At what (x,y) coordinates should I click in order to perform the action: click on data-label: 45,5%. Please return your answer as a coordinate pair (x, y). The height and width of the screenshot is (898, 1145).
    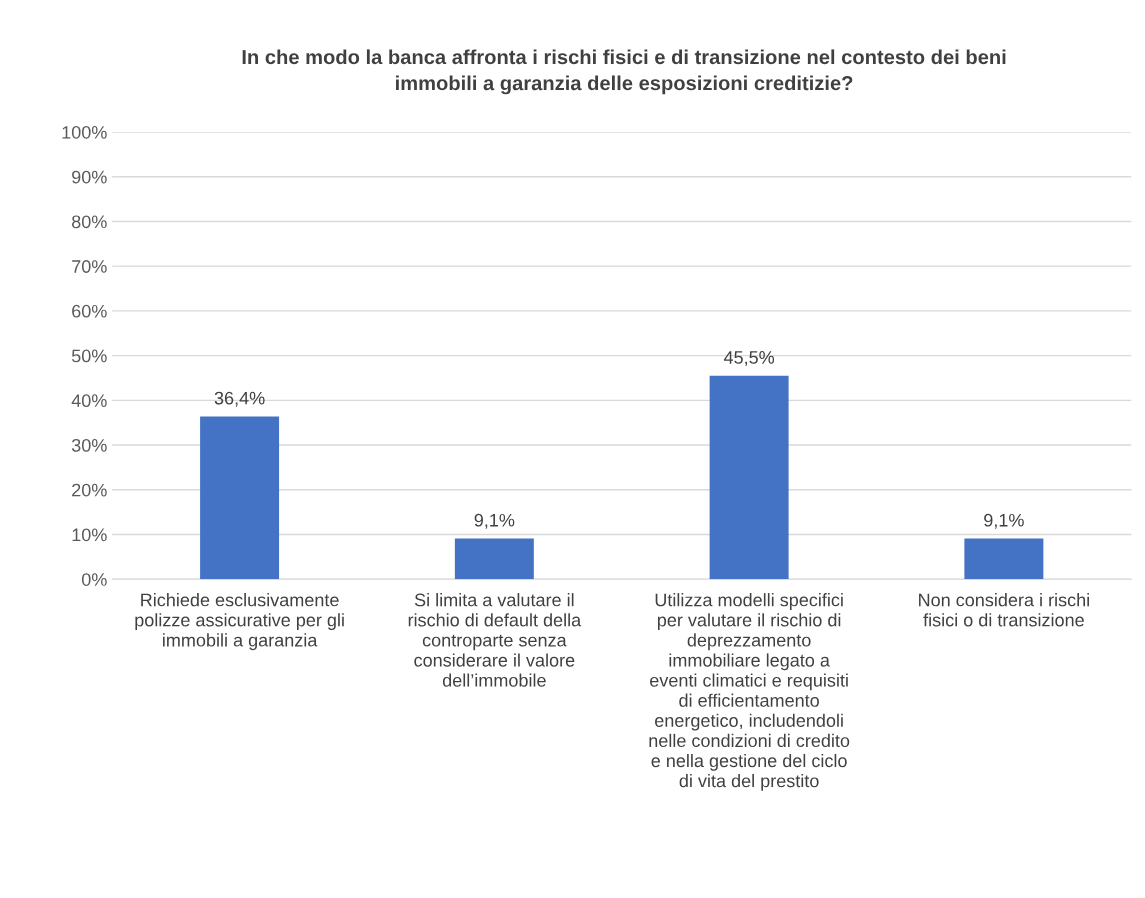
    Looking at the image, I should click on (749, 358).